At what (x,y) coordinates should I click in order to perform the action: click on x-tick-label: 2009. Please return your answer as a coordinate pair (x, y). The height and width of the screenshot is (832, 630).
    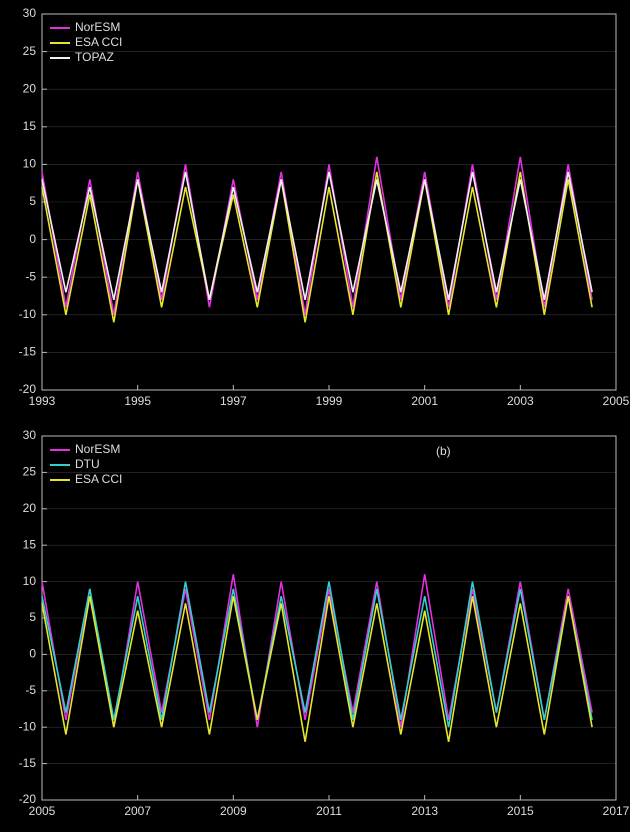
    Looking at the image, I should click on (233, 811).